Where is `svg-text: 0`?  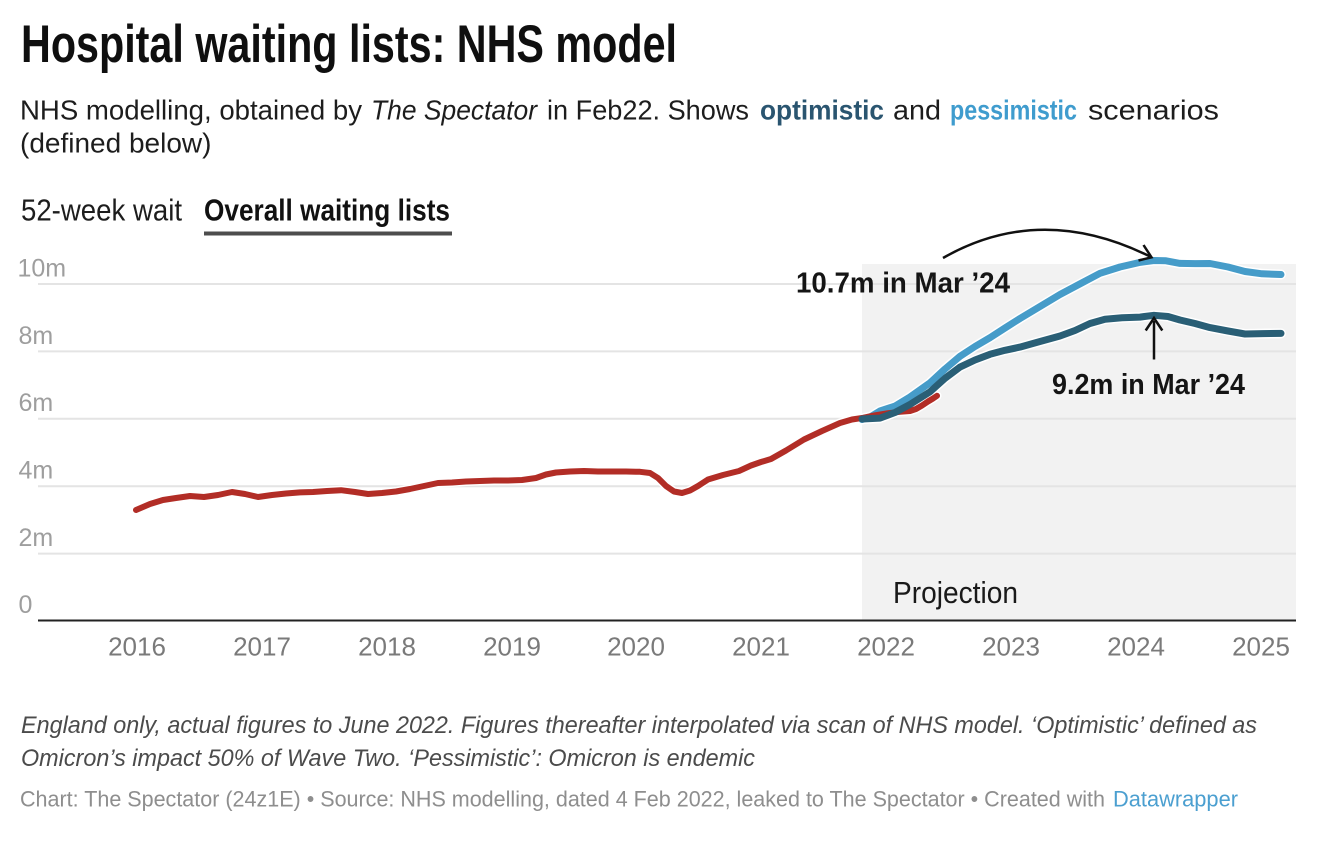
svg-text: 0 is located at coordinates (26, 605).